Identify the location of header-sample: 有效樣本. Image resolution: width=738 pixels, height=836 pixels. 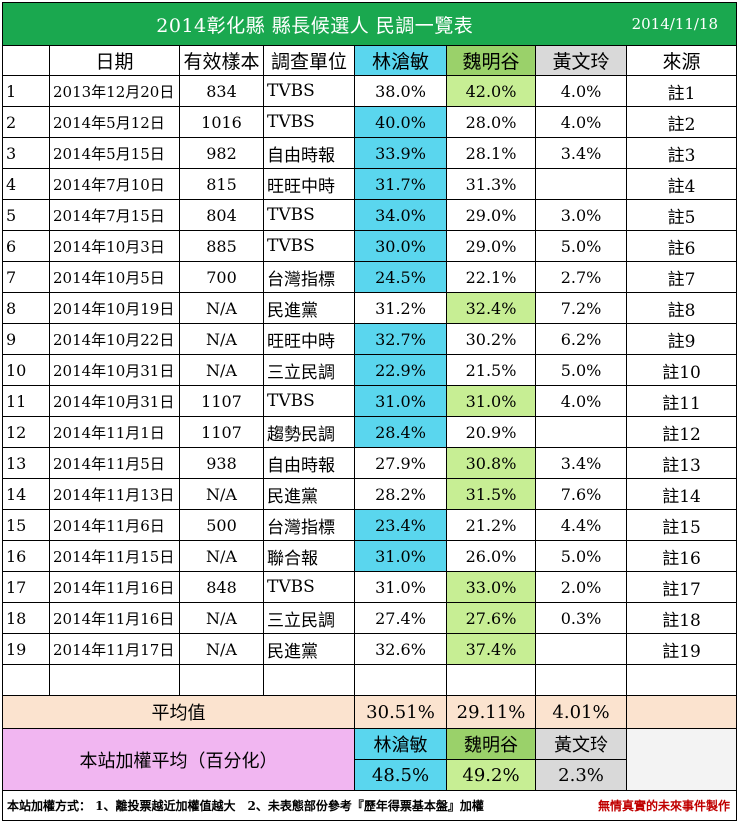
(221, 60).